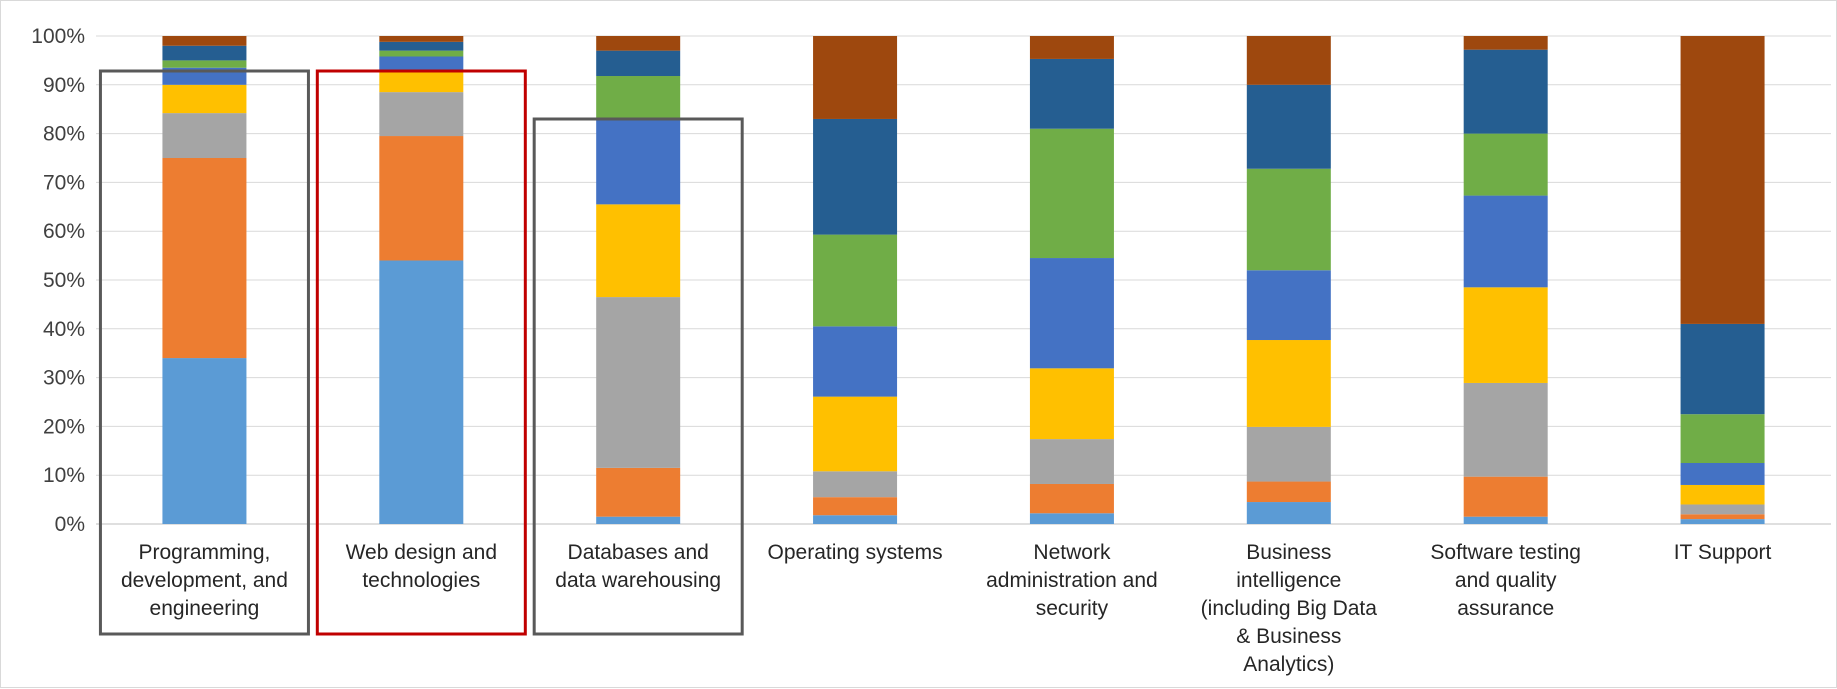  Describe the element at coordinates (64, 329) in the screenshot. I see `y-tick-label: 40%` at that location.